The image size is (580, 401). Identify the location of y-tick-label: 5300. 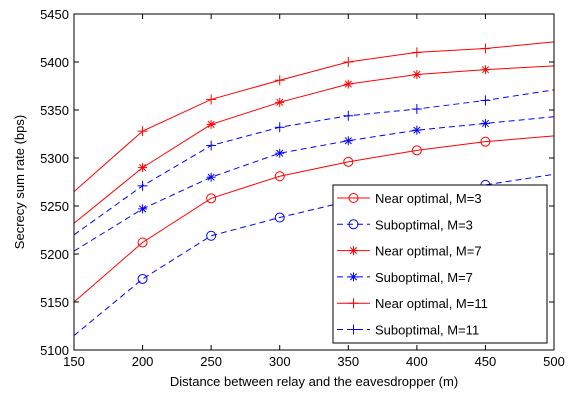
(54, 158).